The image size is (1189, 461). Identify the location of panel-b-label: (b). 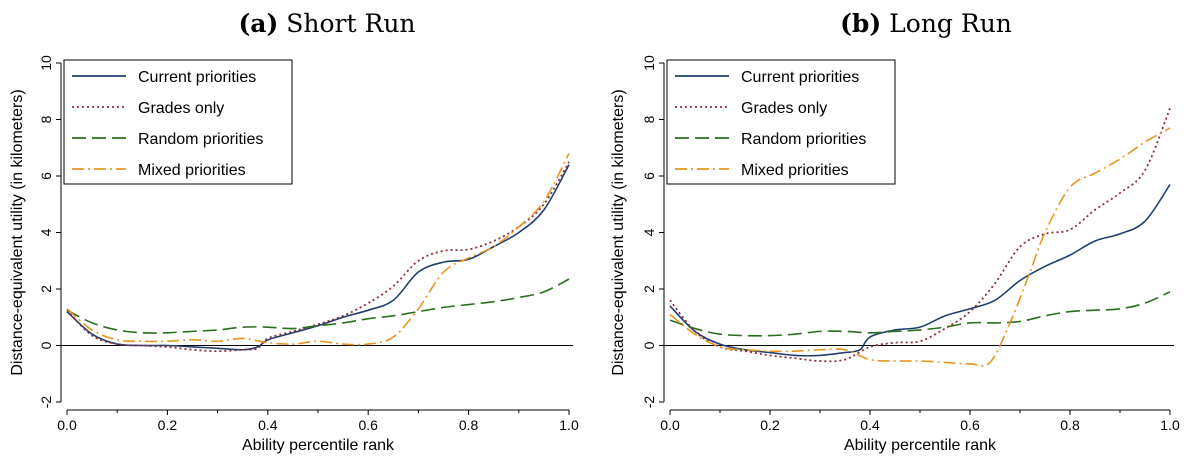
(860, 23).